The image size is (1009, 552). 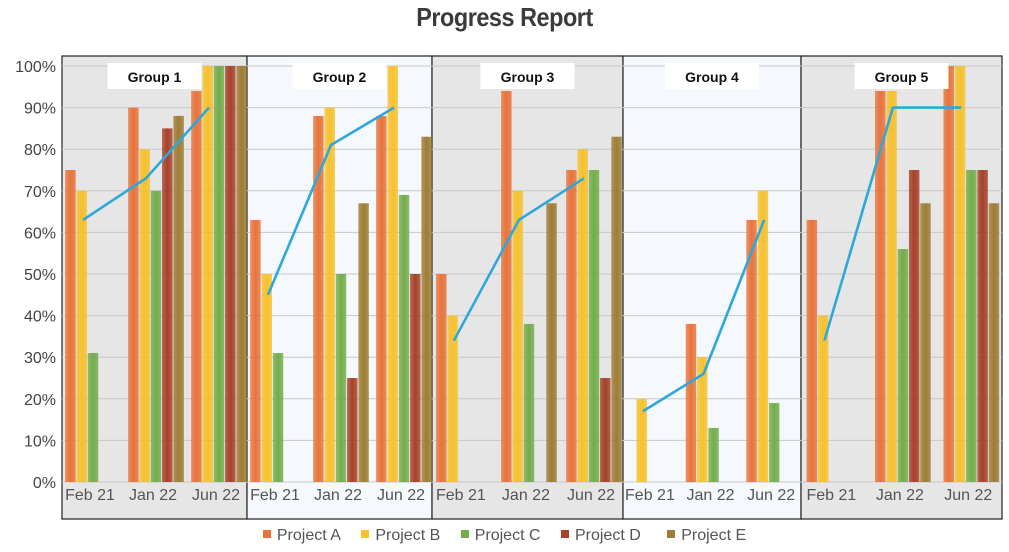 I want to click on legend-item-project-c: Project C, so click(x=500, y=536).